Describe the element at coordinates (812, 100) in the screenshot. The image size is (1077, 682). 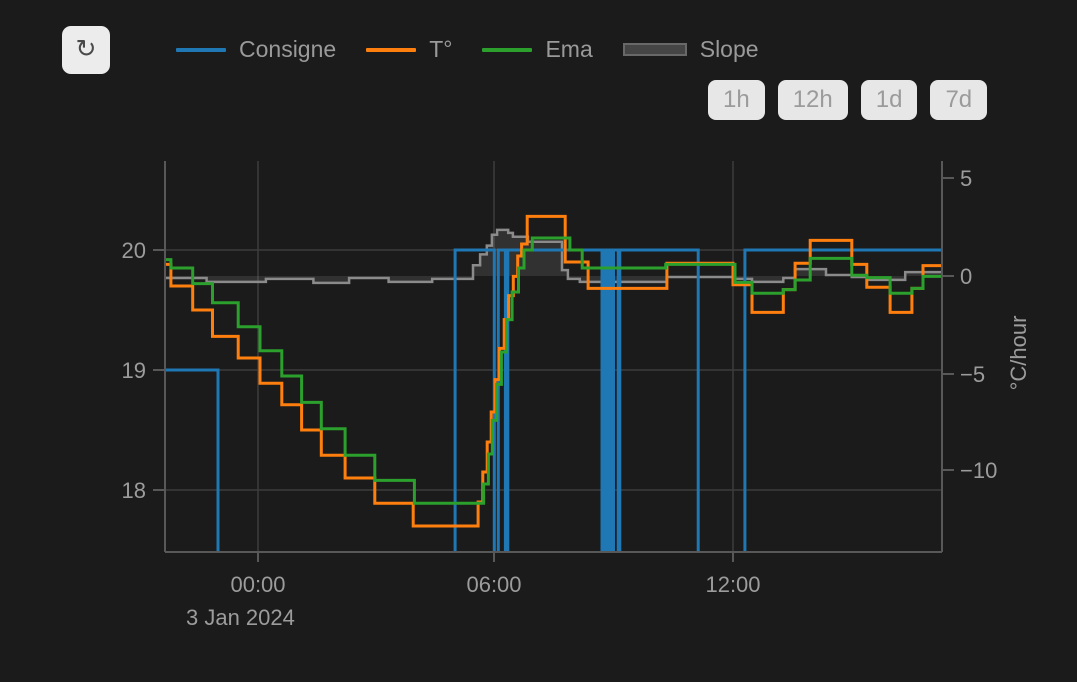
I see `range-button-12h: 12h` at that location.